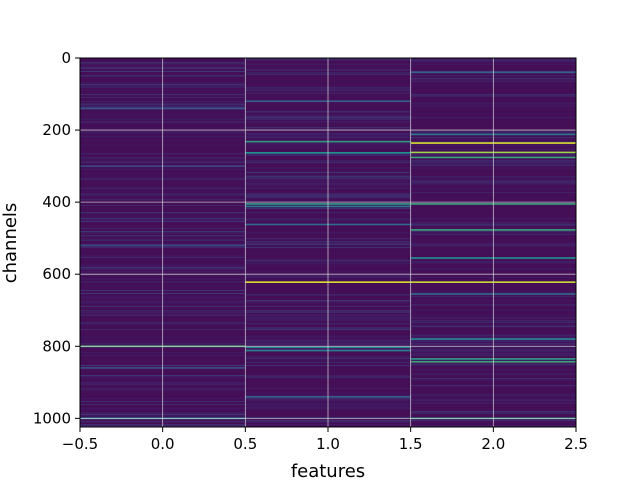 The height and width of the screenshot is (480, 640). Describe the element at coordinates (411, 444) in the screenshot. I see `x-tick-label: 1.5` at that location.